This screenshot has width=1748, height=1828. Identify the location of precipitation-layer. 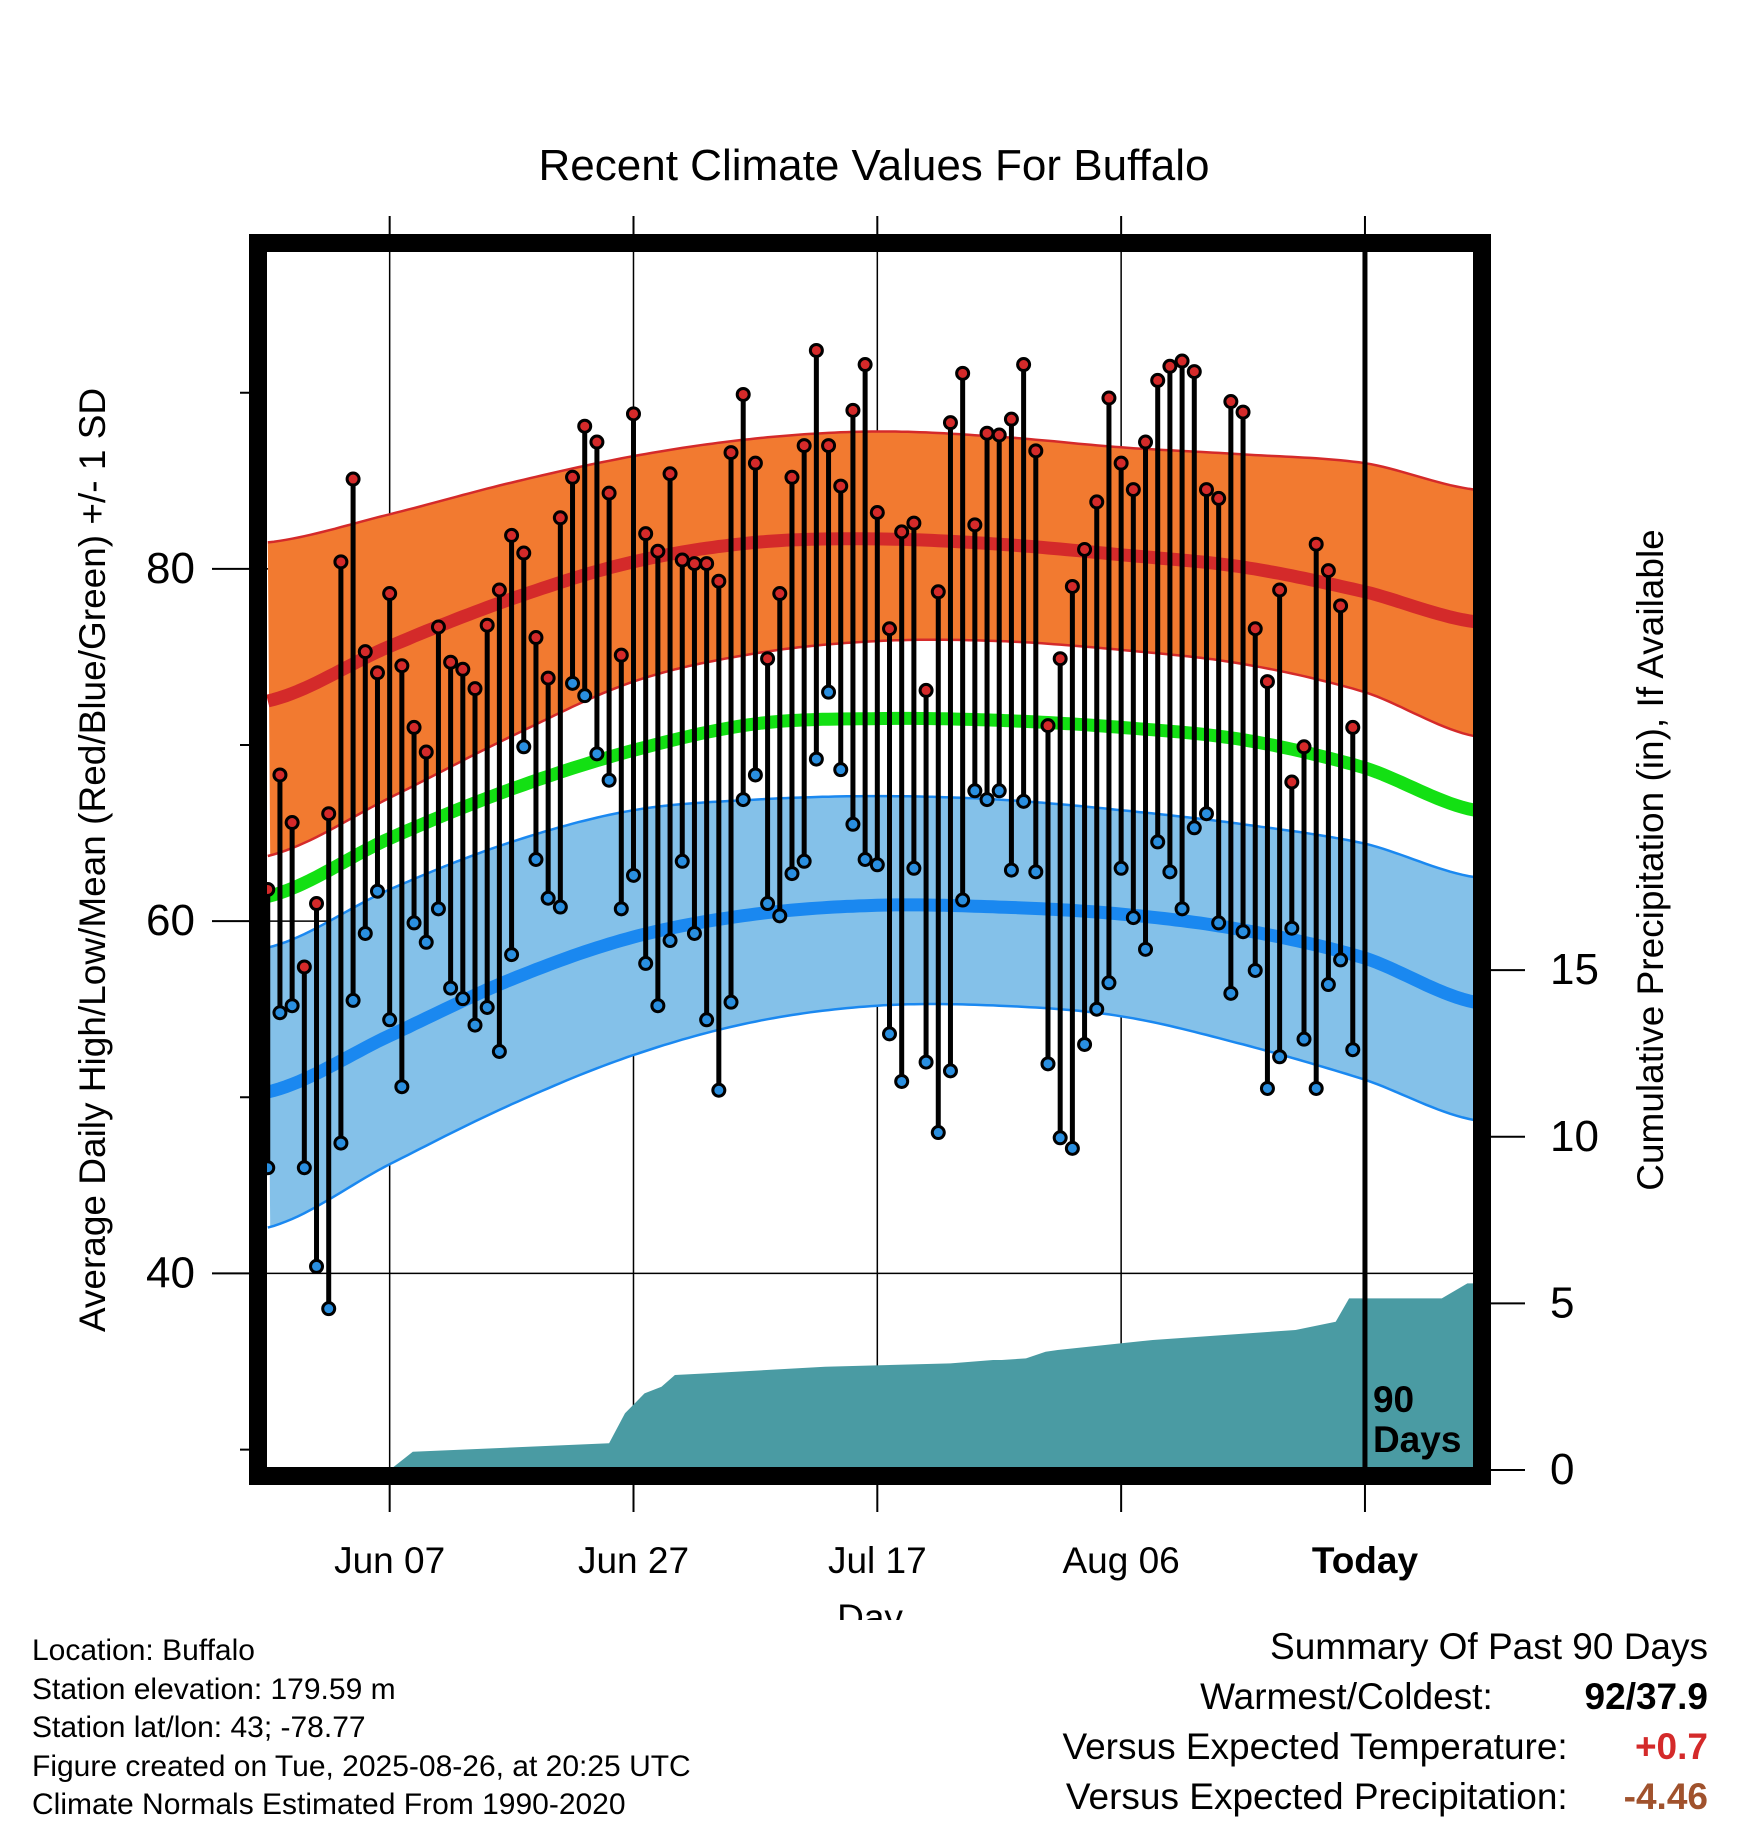
(874, 1376).